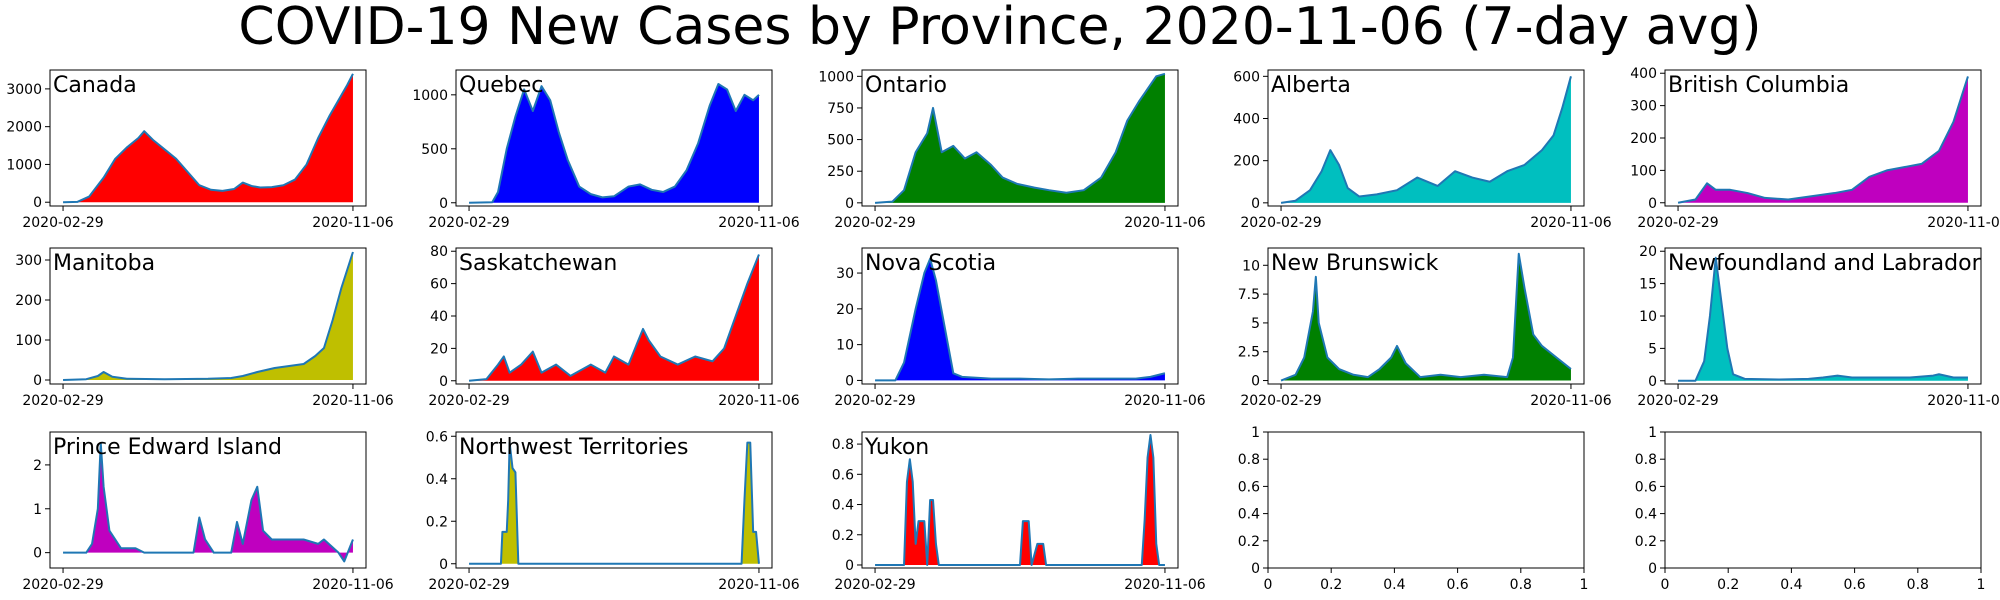 Image resolution: width=2000 pixels, height=600 pixels. What do you see at coordinates (1249, 353) in the screenshot?
I see `y-tick-label: 2.5` at bounding box center [1249, 353].